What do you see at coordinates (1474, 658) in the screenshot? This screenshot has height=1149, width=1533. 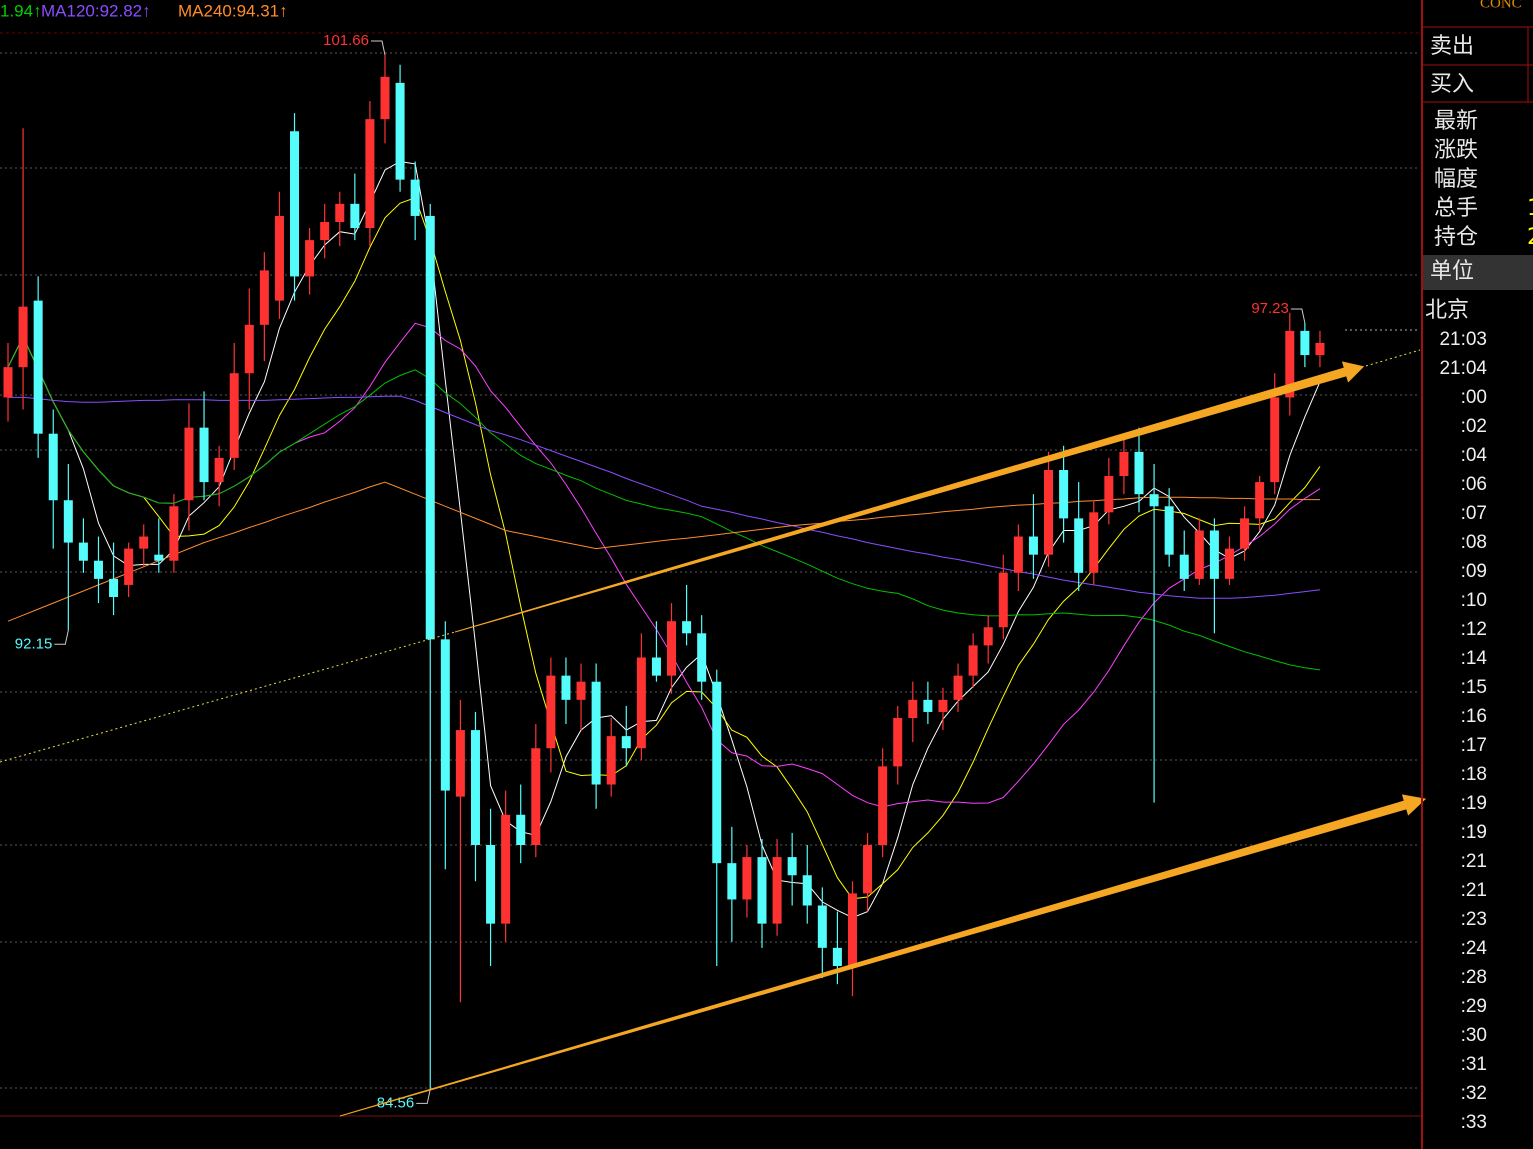 I see `tick-time: :14` at bounding box center [1474, 658].